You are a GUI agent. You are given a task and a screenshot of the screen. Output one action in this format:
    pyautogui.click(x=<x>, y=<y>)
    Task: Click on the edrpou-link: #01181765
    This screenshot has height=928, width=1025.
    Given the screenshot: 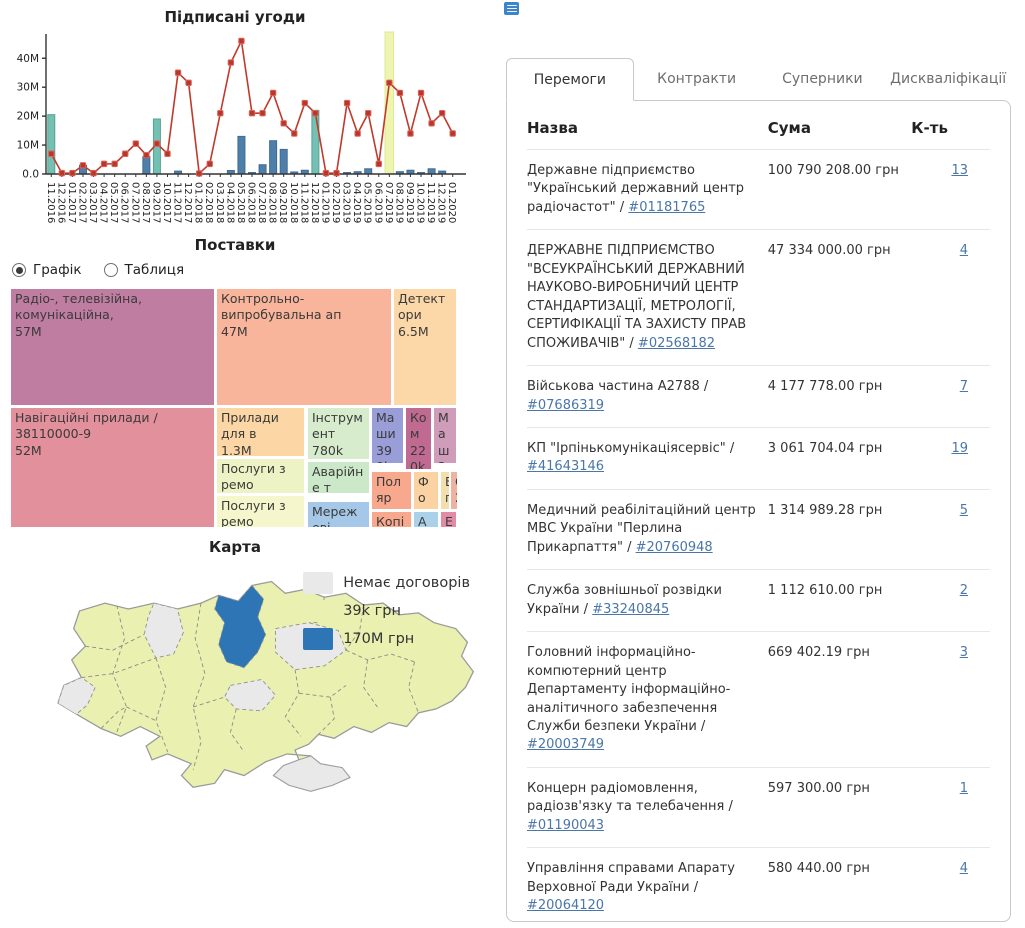 What is the action you would take?
    pyautogui.click(x=667, y=207)
    